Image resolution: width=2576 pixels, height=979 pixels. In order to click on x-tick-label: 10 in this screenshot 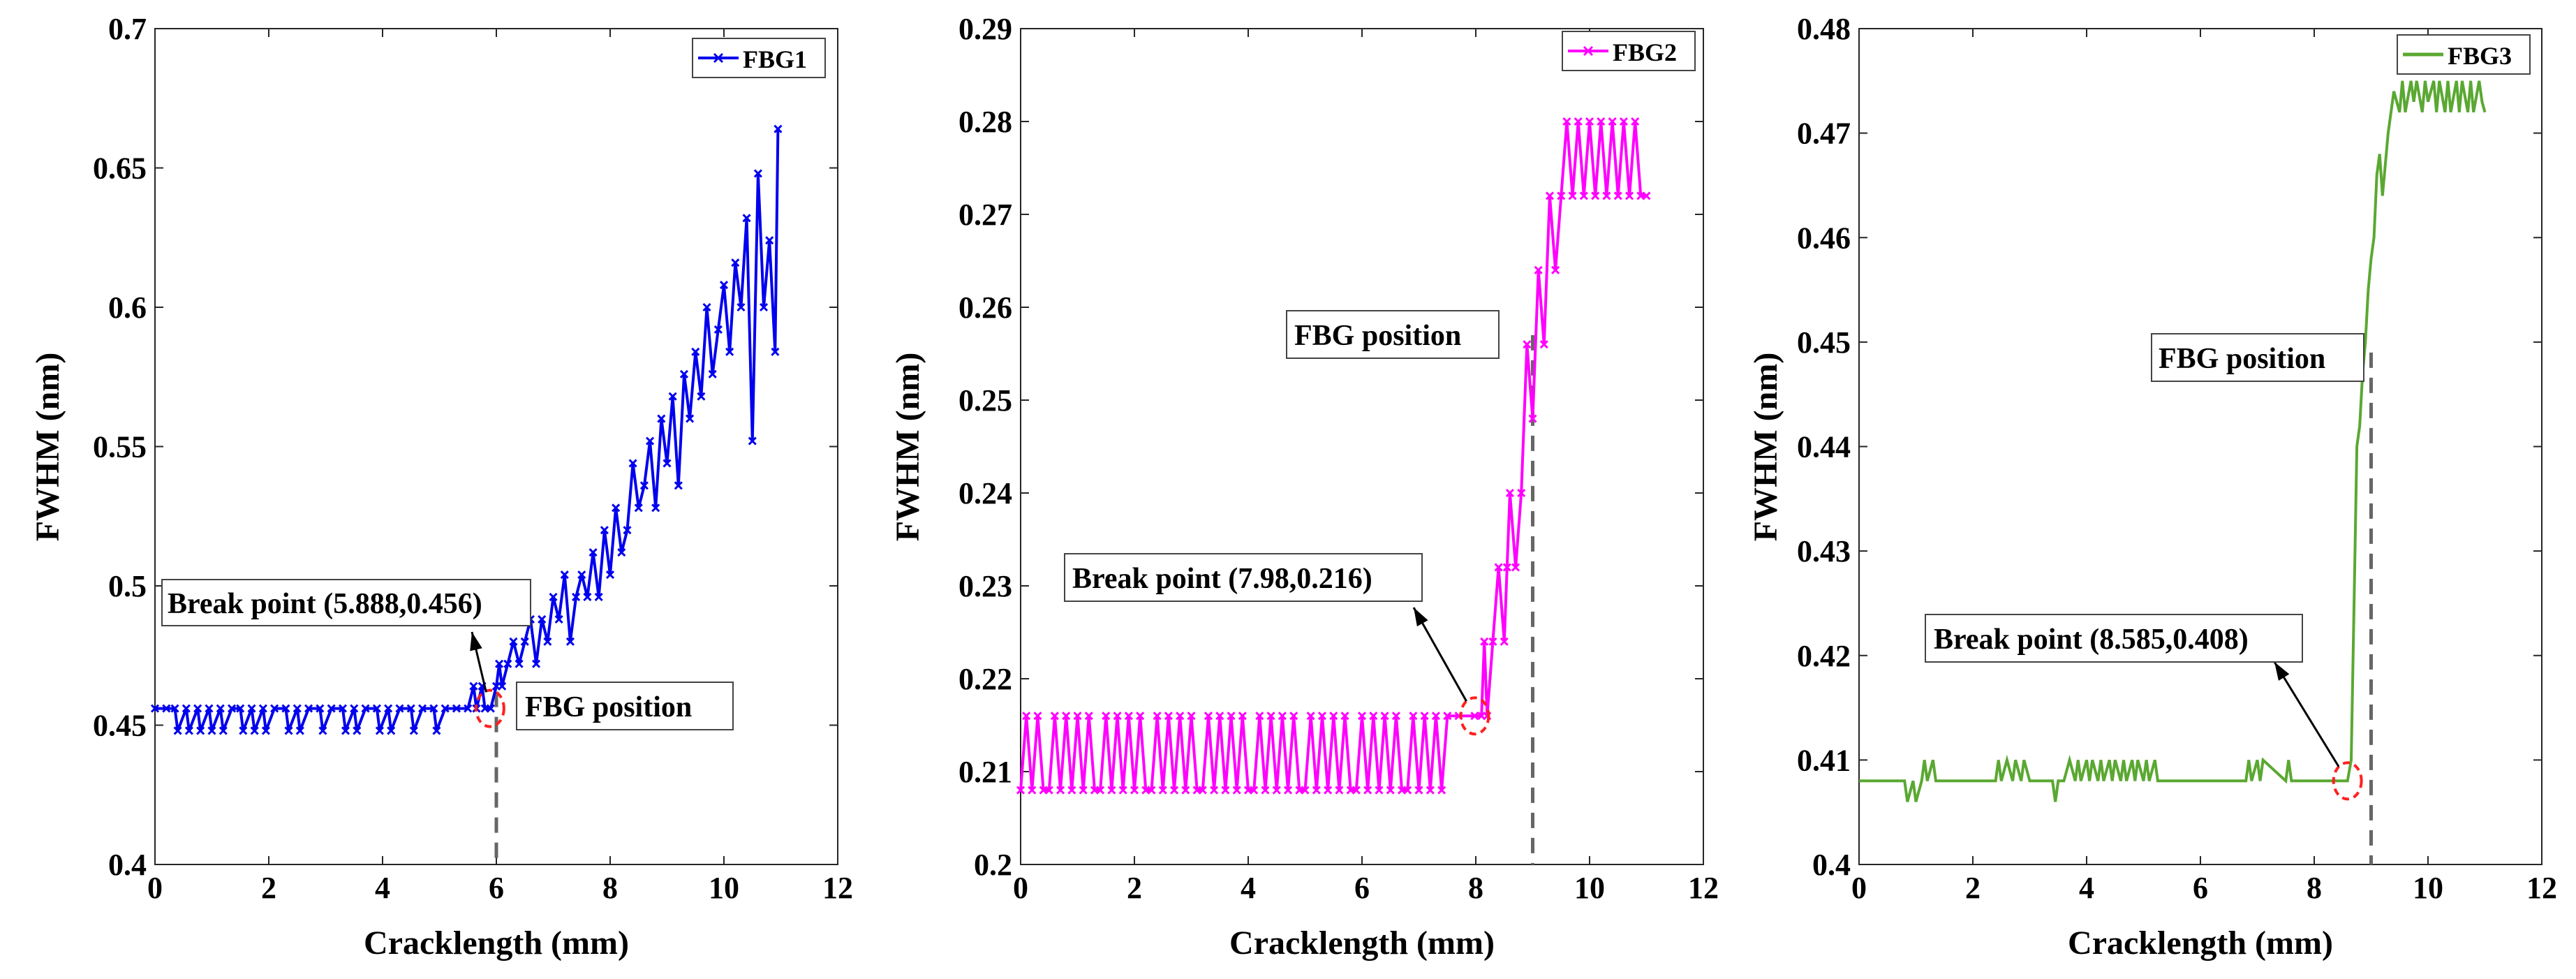, I will do `click(724, 888)`.